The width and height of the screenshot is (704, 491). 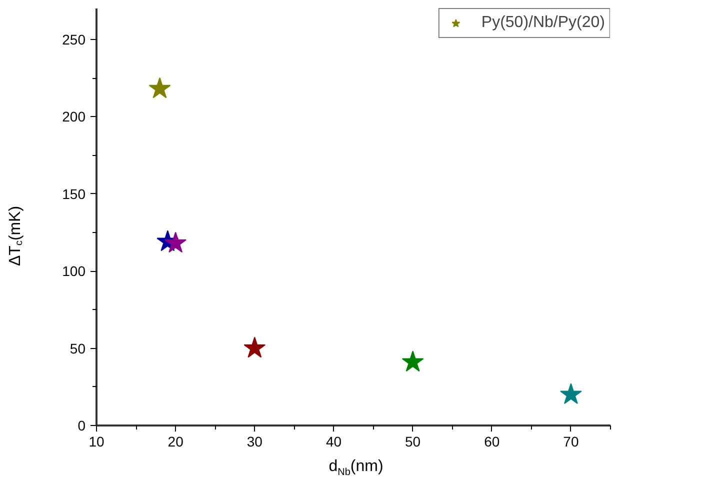 What do you see at coordinates (74, 116) in the screenshot?
I see `y-tick-label: 200` at bounding box center [74, 116].